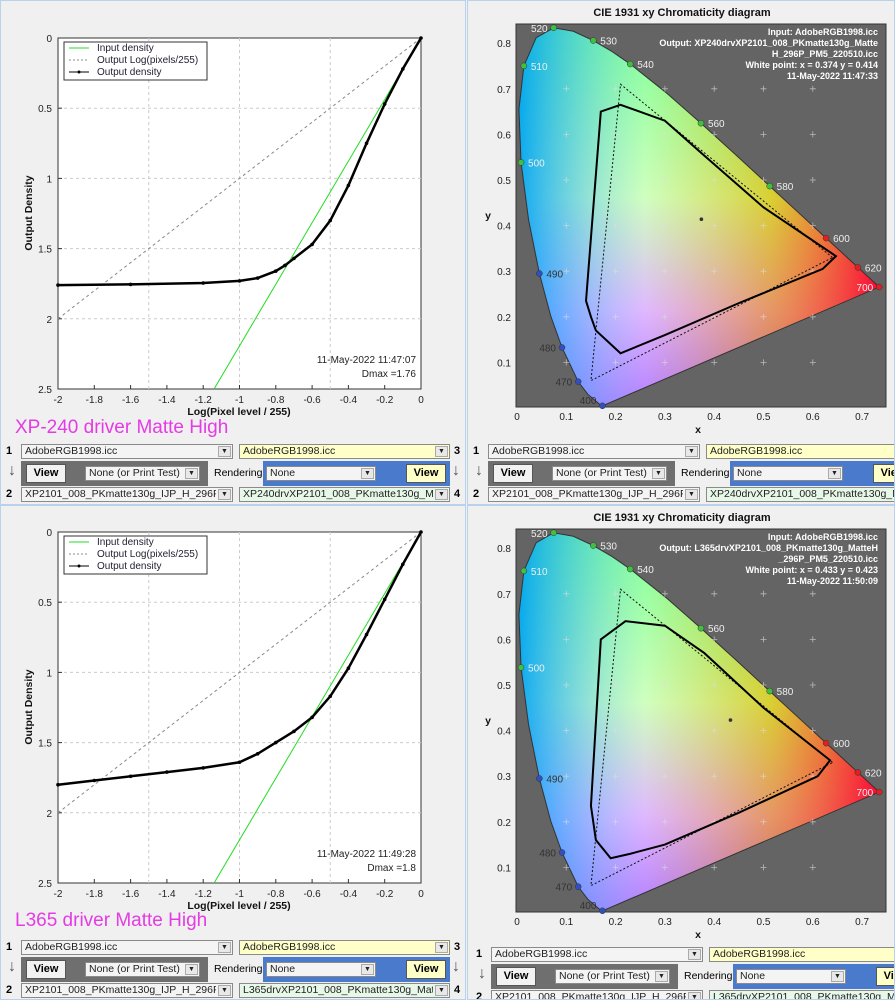  What do you see at coordinates (554, 779) in the screenshot?
I see `wavelength-label: 490` at bounding box center [554, 779].